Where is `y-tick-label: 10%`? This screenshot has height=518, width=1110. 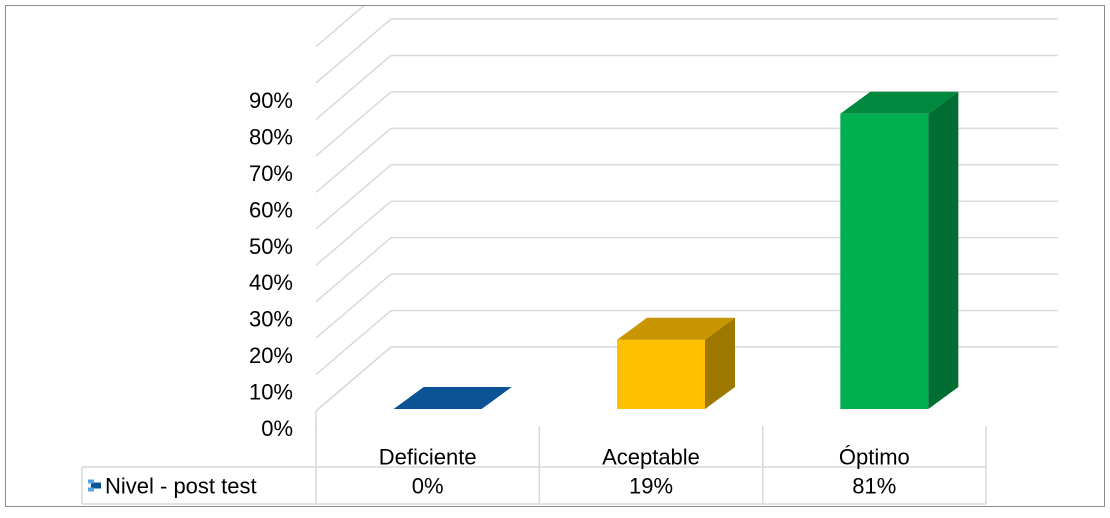 y-tick-label: 10% is located at coordinates (271, 392).